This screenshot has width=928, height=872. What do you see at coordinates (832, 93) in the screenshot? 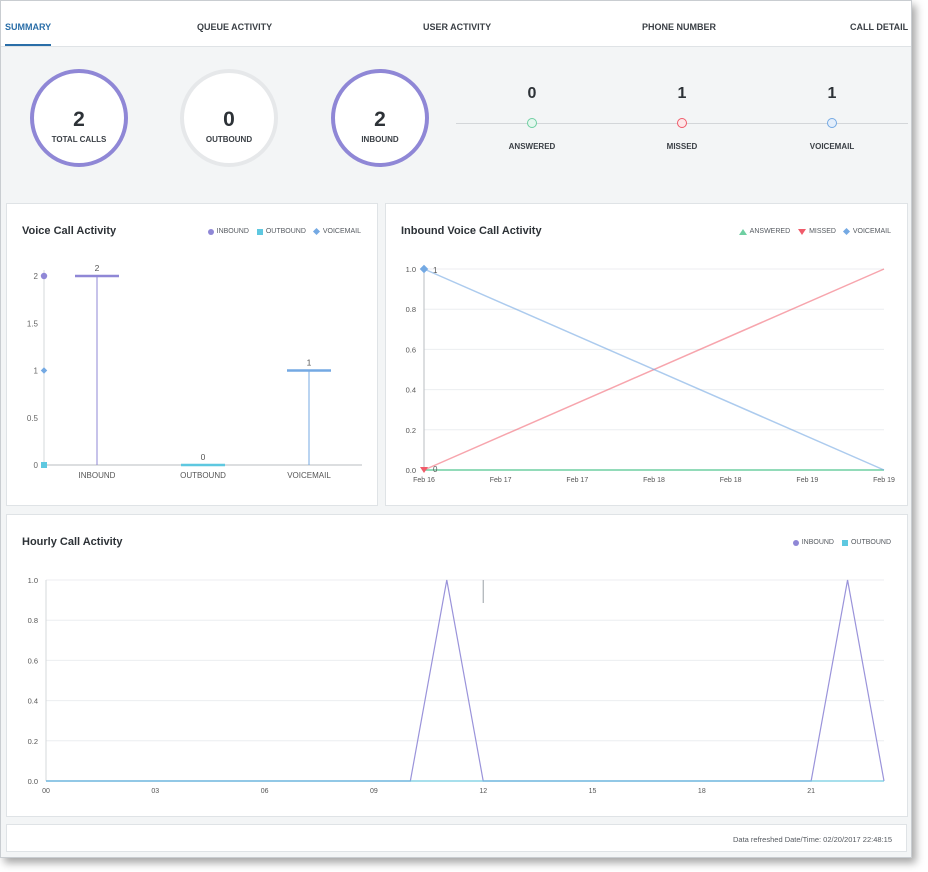
I see `voicemail-value: 1` at bounding box center [832, 93].